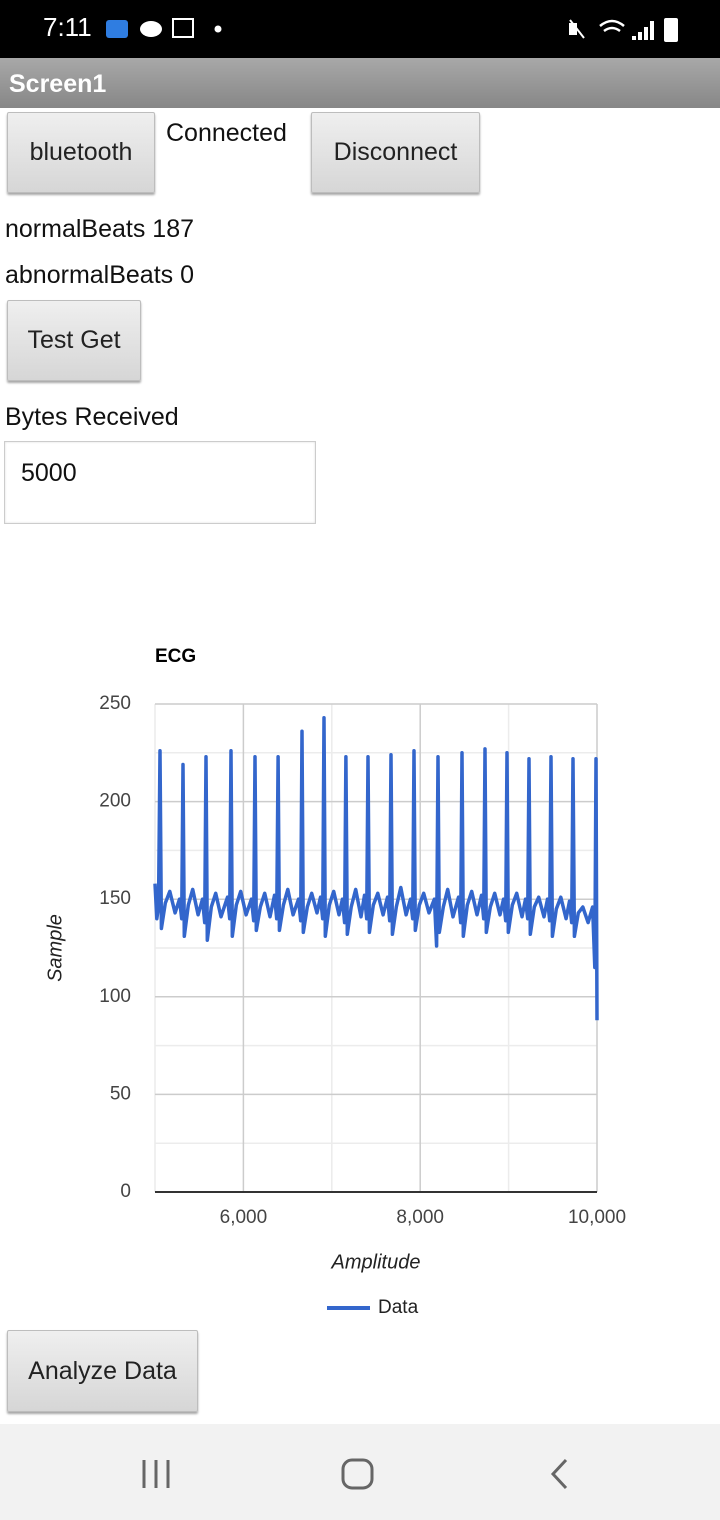 The width and height of the screenshot is (720, 1520). I want to click on y-axis-label: Sample, so click(55, 948).